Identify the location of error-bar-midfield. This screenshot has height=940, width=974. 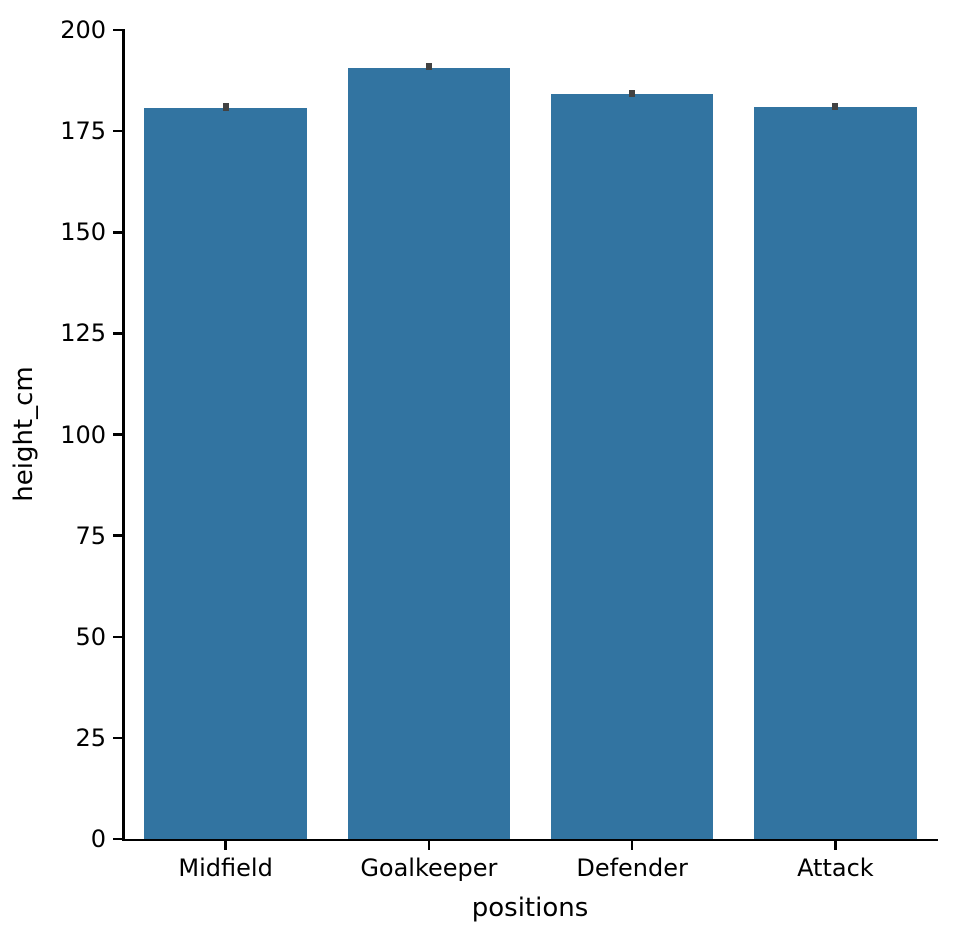
(225, 107).